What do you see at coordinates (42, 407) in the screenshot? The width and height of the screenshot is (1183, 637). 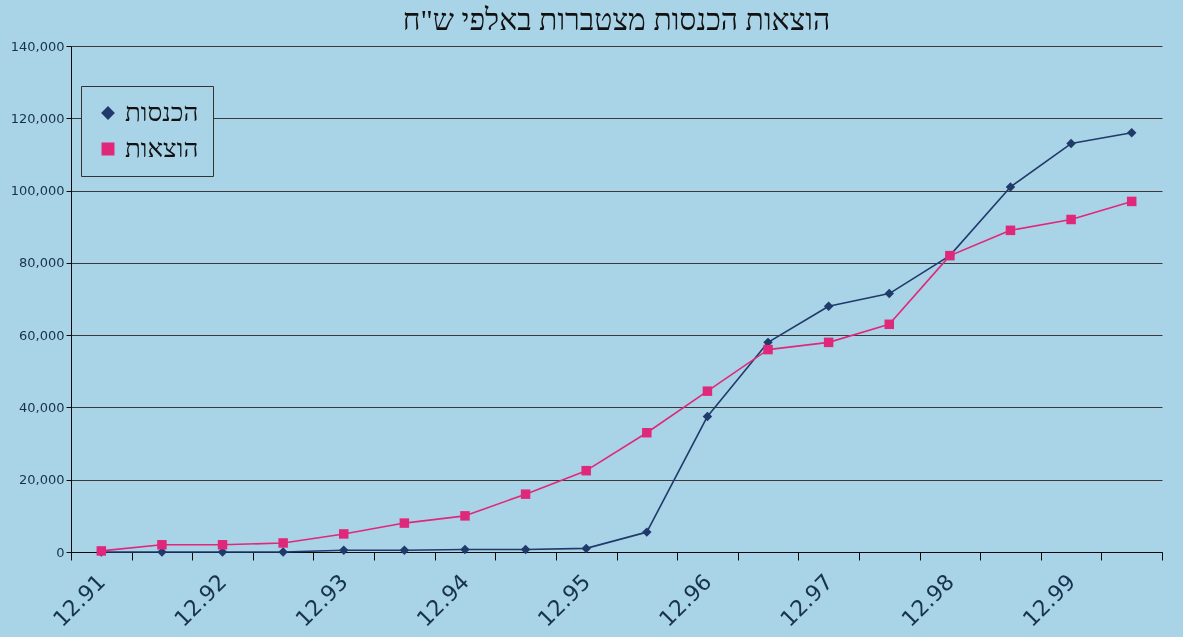 I see `y-tick-label: 40,000` at bounding box center [42, 407].